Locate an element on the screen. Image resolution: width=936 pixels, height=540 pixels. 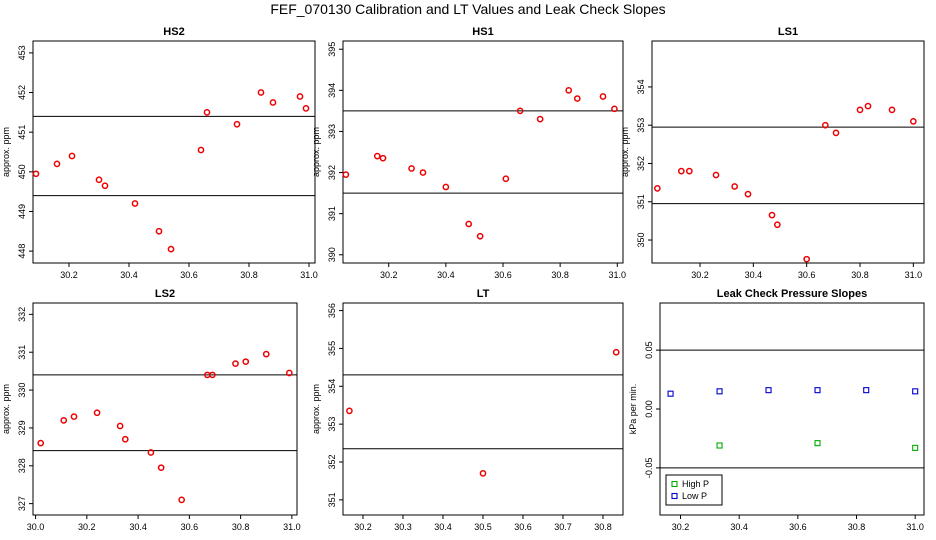
legend-label: Low P is located at coordinates (694, 496).